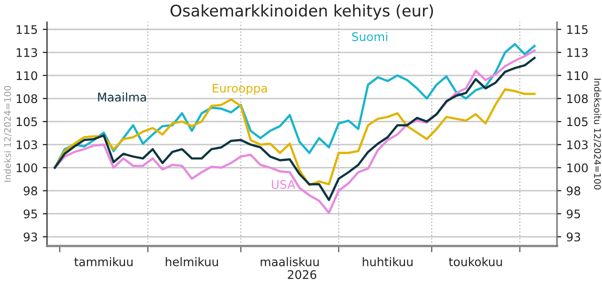 Image resolution: width=602 pixels, height=303 pixels. Describe the element at coordinates (370, 37) in the screenshot. I see `text: Suomi` at that location.